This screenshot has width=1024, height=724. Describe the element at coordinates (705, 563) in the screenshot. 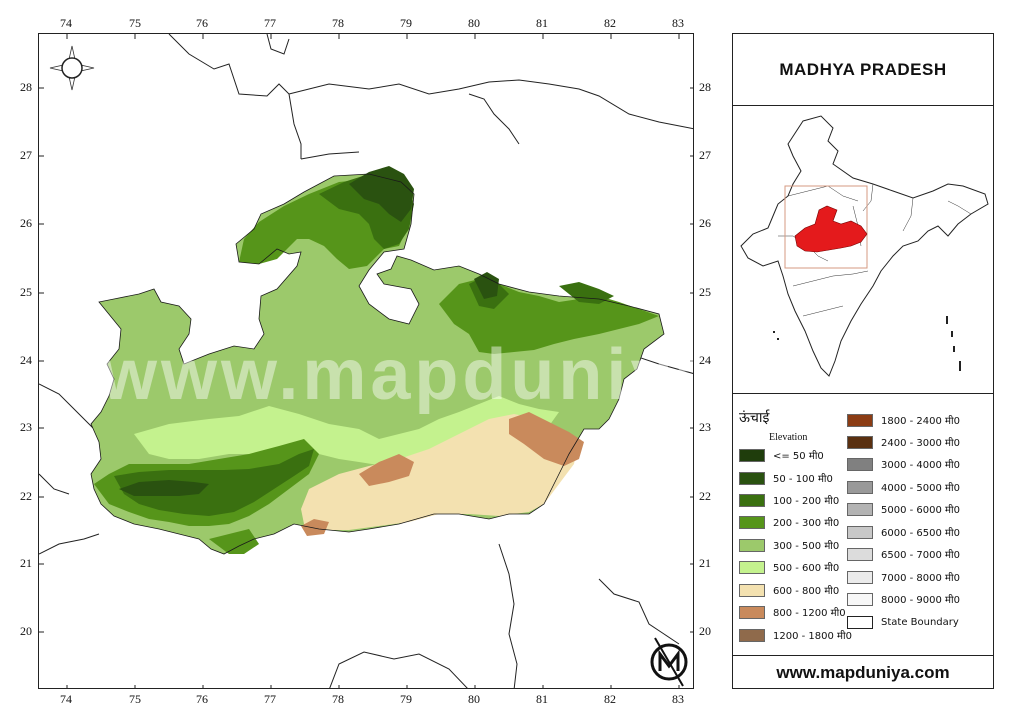

I see `lat-tick-label: 21` at that location.